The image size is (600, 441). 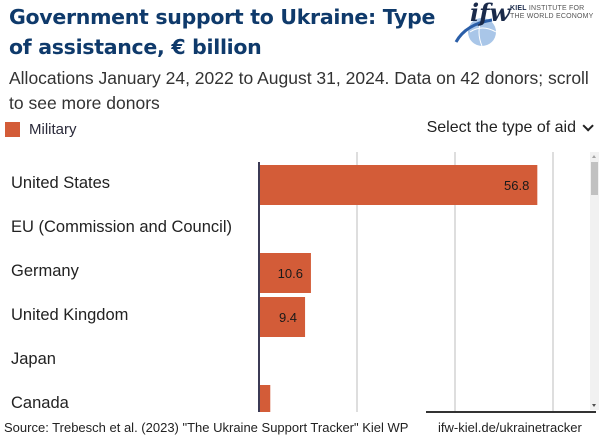 What do you see at coordinates (594, 405) in the screenshot?
I see `scroll-down-icon` at bounding box center [594, 405].